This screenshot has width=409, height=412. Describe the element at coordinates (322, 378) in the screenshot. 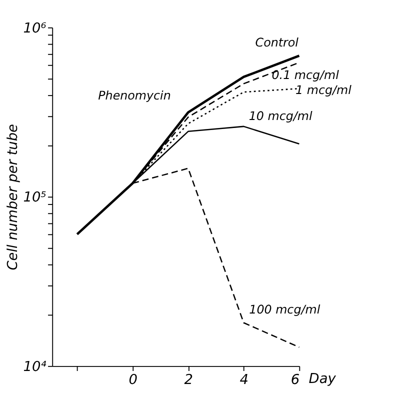

I see `x-axis-title: Day` at that location.